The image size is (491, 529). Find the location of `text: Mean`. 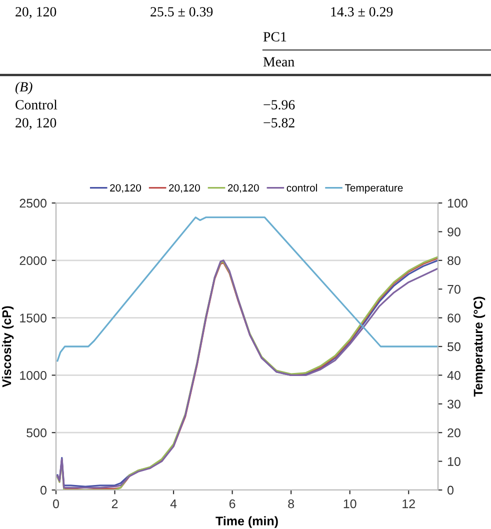

text: Mean is located at coordinates (278, 61).